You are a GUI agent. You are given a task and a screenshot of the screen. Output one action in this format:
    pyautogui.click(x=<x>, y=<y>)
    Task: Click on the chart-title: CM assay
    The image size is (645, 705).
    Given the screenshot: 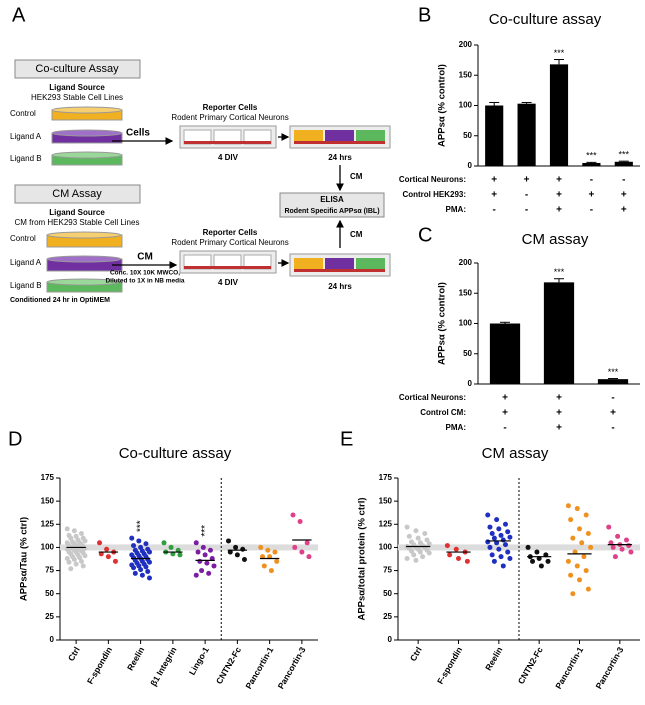 What is the action you would take?
    pyautogui.click(x=515, y=453)
    